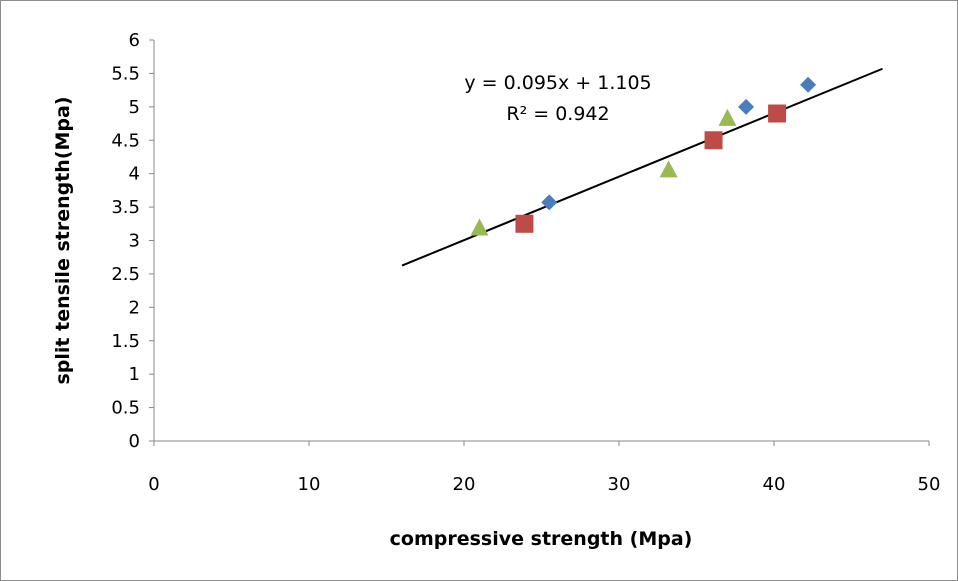 Image resolution: width=958 pixels, height=581 pixels. Describe the element at coordinates (774, 484) in the screenshot. I see `x-tick-label: 40` at that location.